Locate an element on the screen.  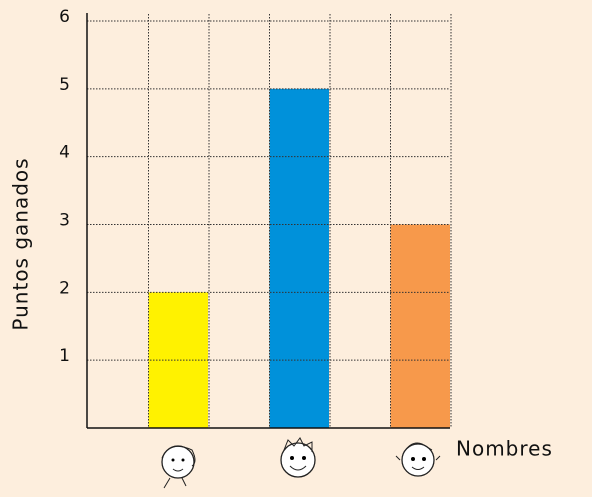
y-axis-title: Puntos ganados is located at coordinates (21, 243).